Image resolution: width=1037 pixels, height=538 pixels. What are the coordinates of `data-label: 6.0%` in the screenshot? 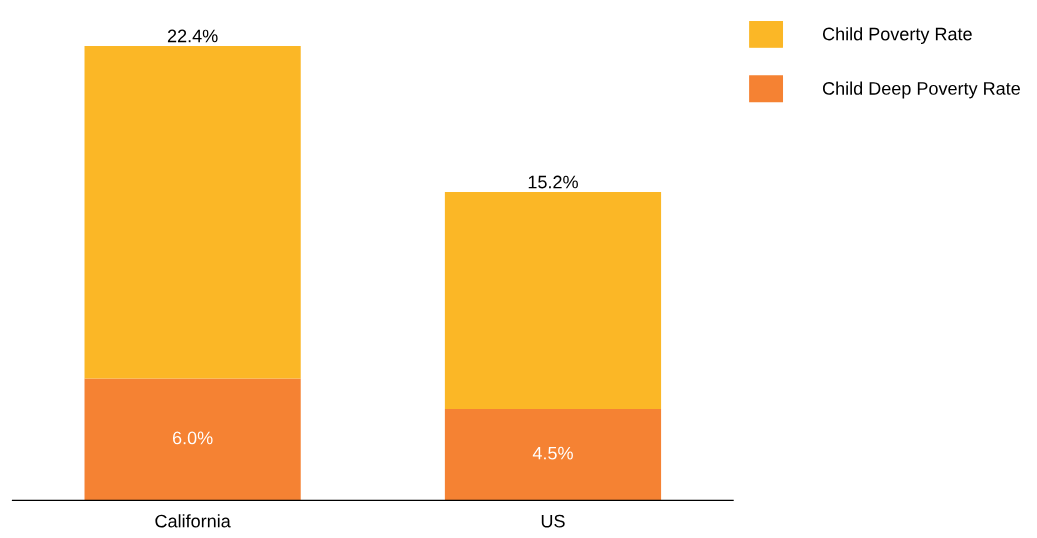 It's located at (192, 438).